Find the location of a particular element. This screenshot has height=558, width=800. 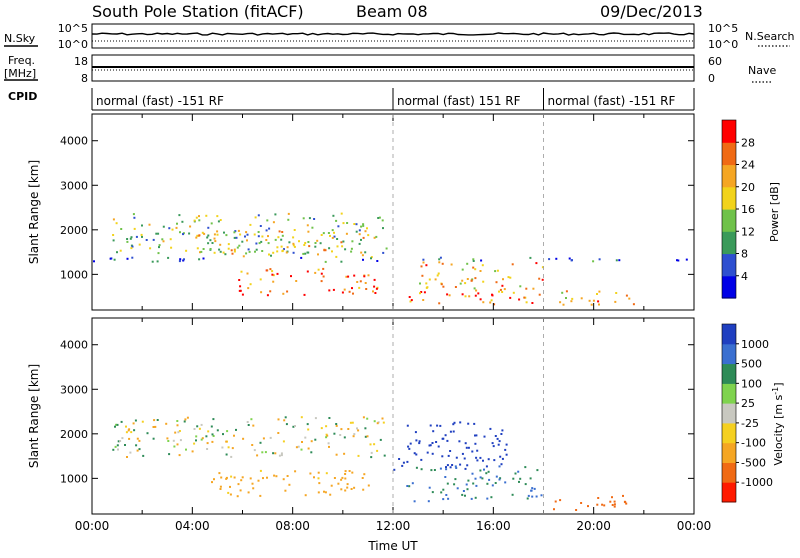

noise-panel: N.Sky 10^5 10^0 10^5 10^0 N.Search is located at coordinates (399, 36).